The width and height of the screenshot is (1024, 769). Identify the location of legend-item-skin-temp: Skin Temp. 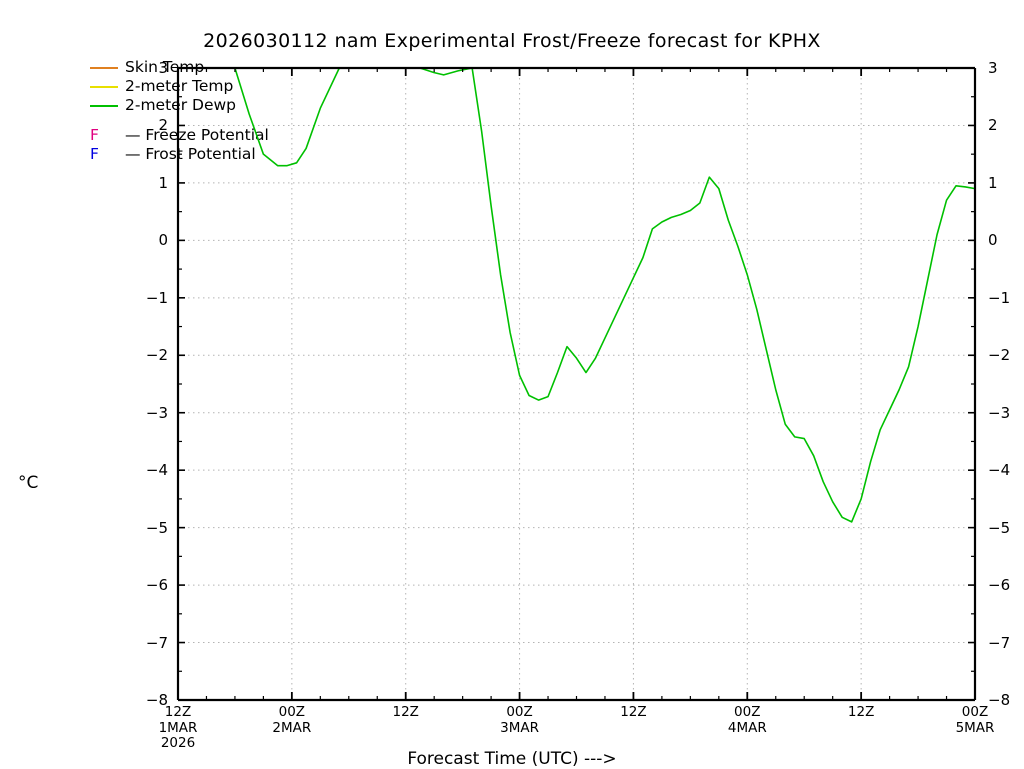
(179, 67).